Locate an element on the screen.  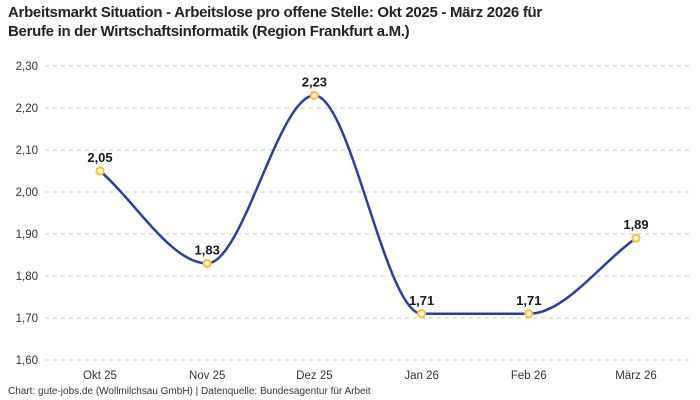
y-tick-label: 2,00 is located at coordinates (27, 193).